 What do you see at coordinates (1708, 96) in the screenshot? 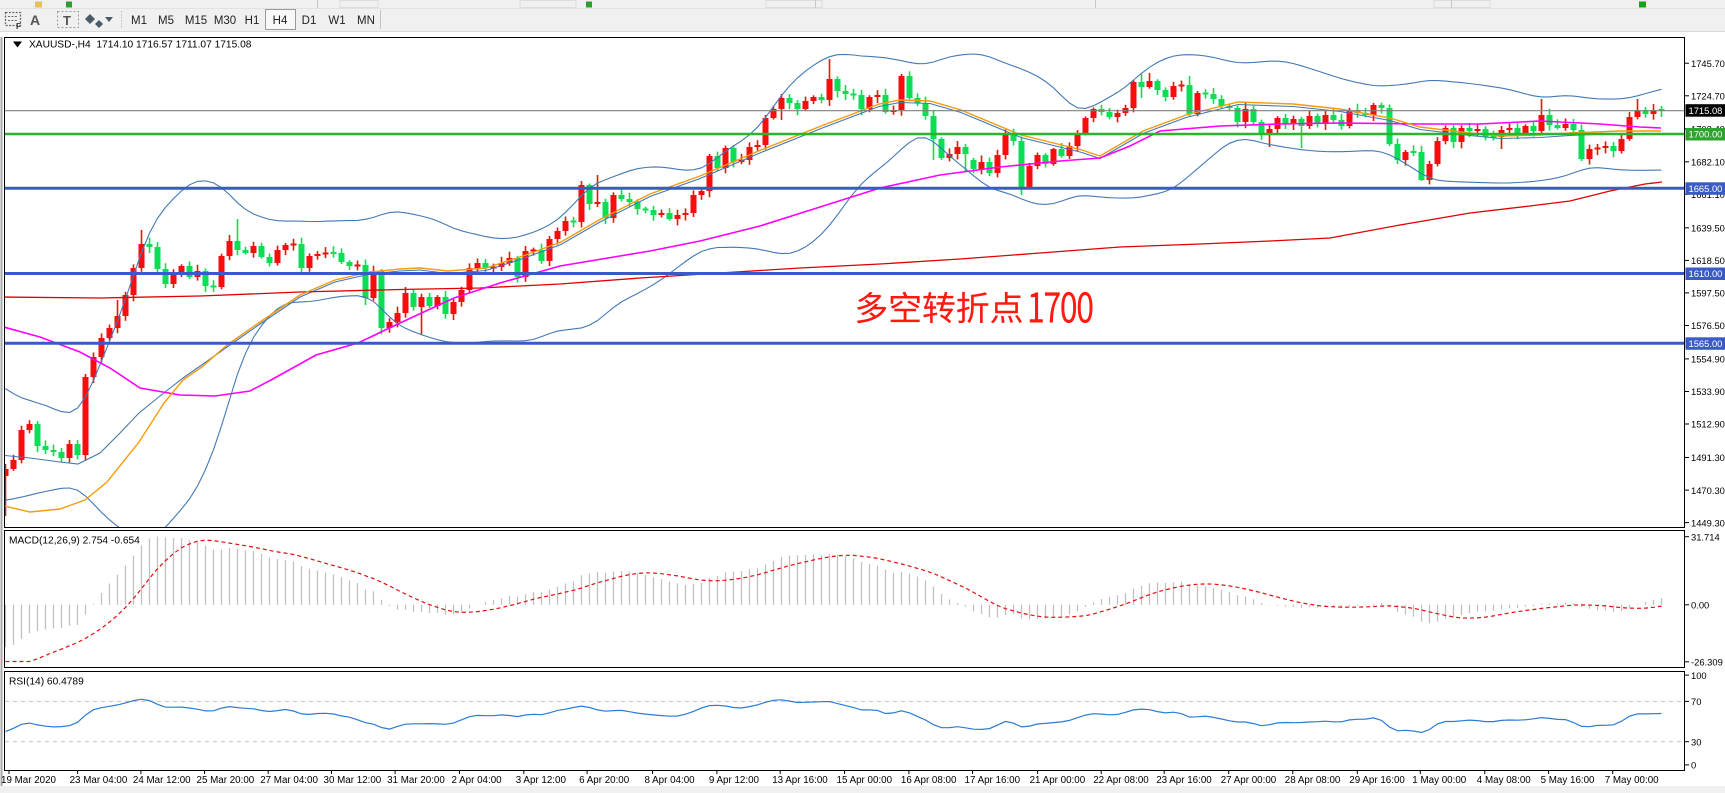
I see `svg-text: 1724.70` at bounding box center [1708, 96].